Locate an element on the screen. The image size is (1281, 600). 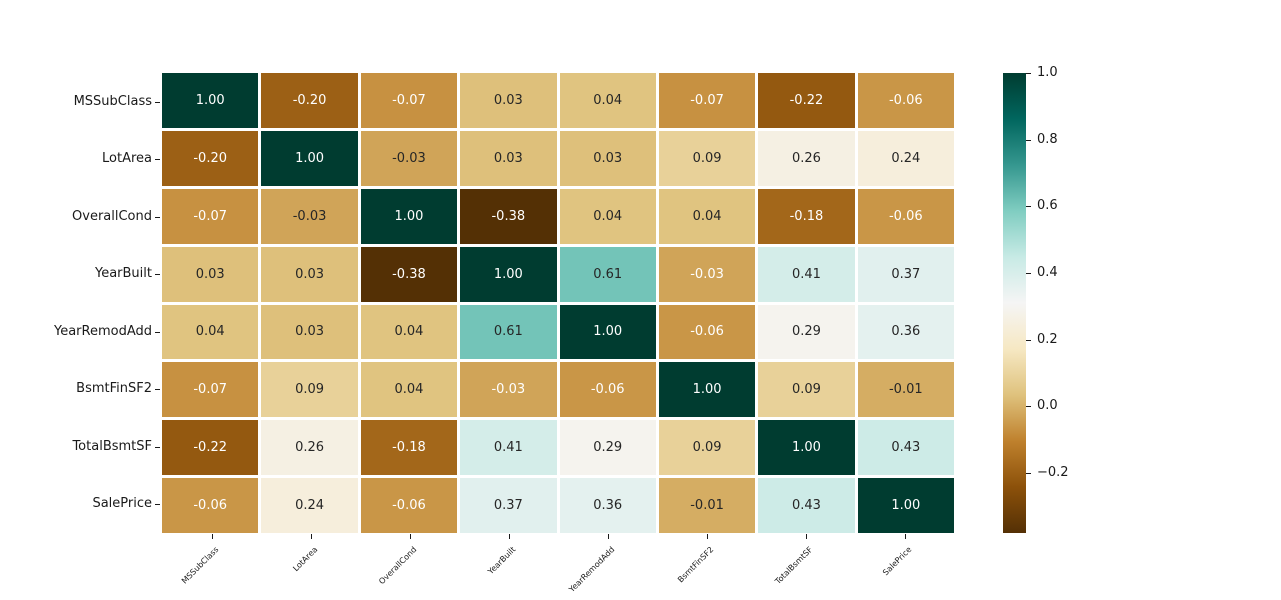
y-tick-label: BsmtFinSF2 is located at coordinates (114, 389).